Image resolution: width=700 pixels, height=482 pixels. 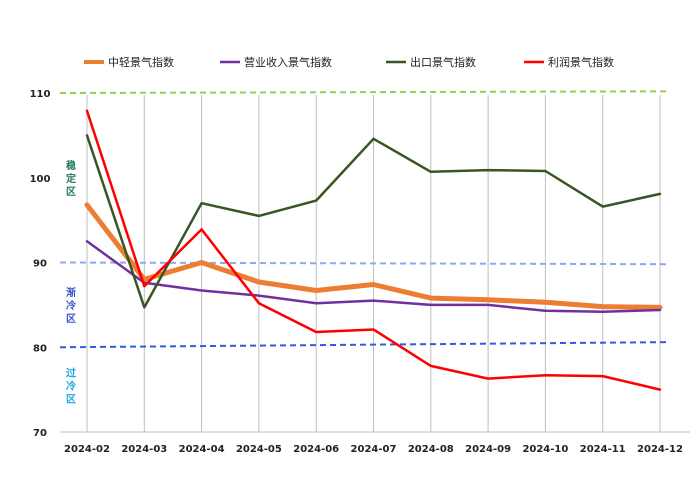 What do you see at coordinates (141, 62) in the screenshot?
I see `legend-label-1: 中轻景气指数` at bounding box center [141, 62].